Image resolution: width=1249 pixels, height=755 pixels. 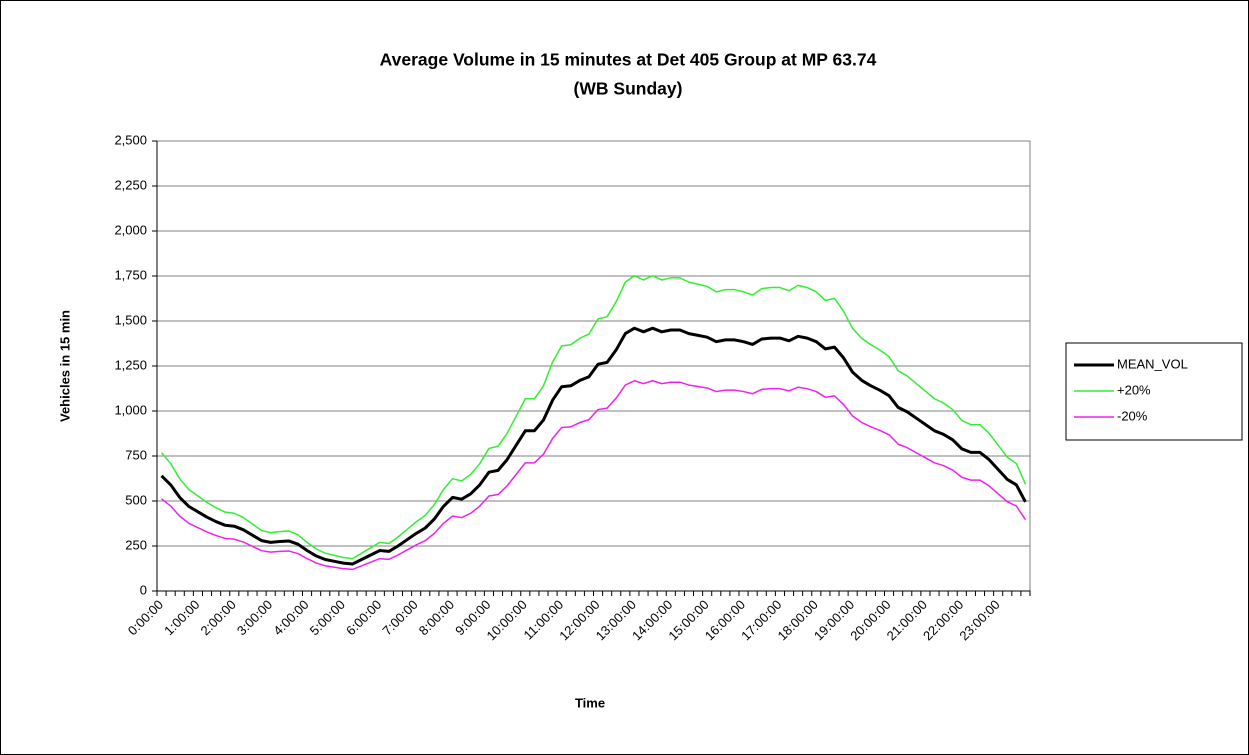 I want to click on y-tick-label: 750, so click(x=136, y=454).